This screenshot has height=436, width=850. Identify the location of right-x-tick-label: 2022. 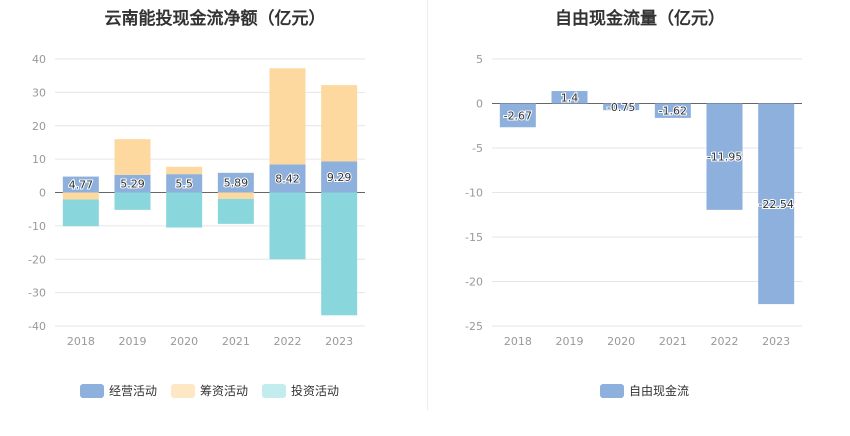
(725, 341).